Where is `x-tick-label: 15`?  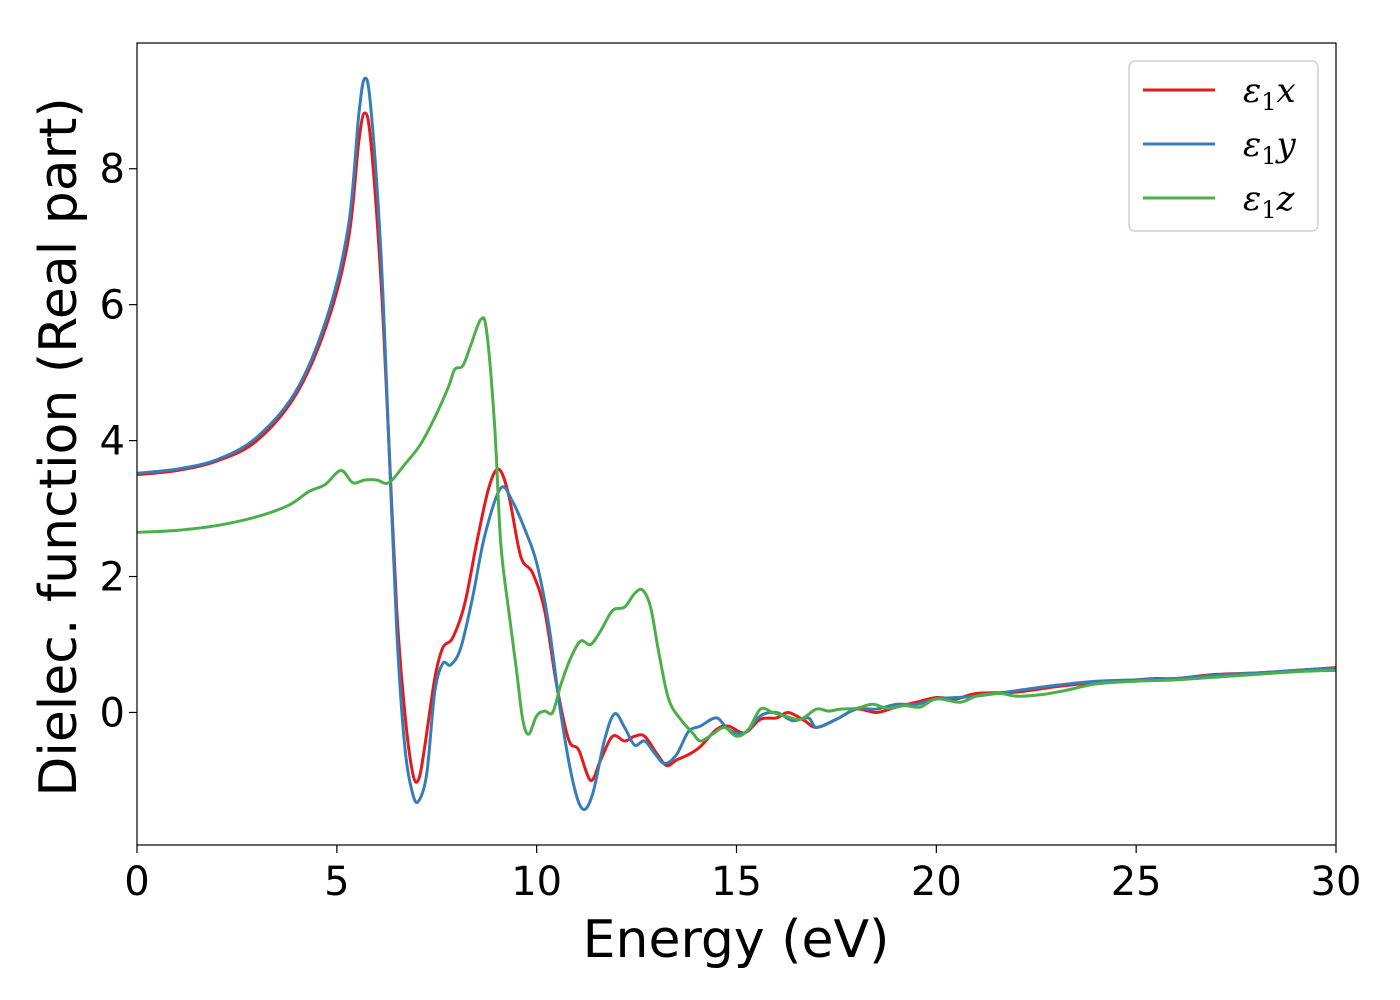
x-tick-label: 15 is located at coordinates (736, 882).